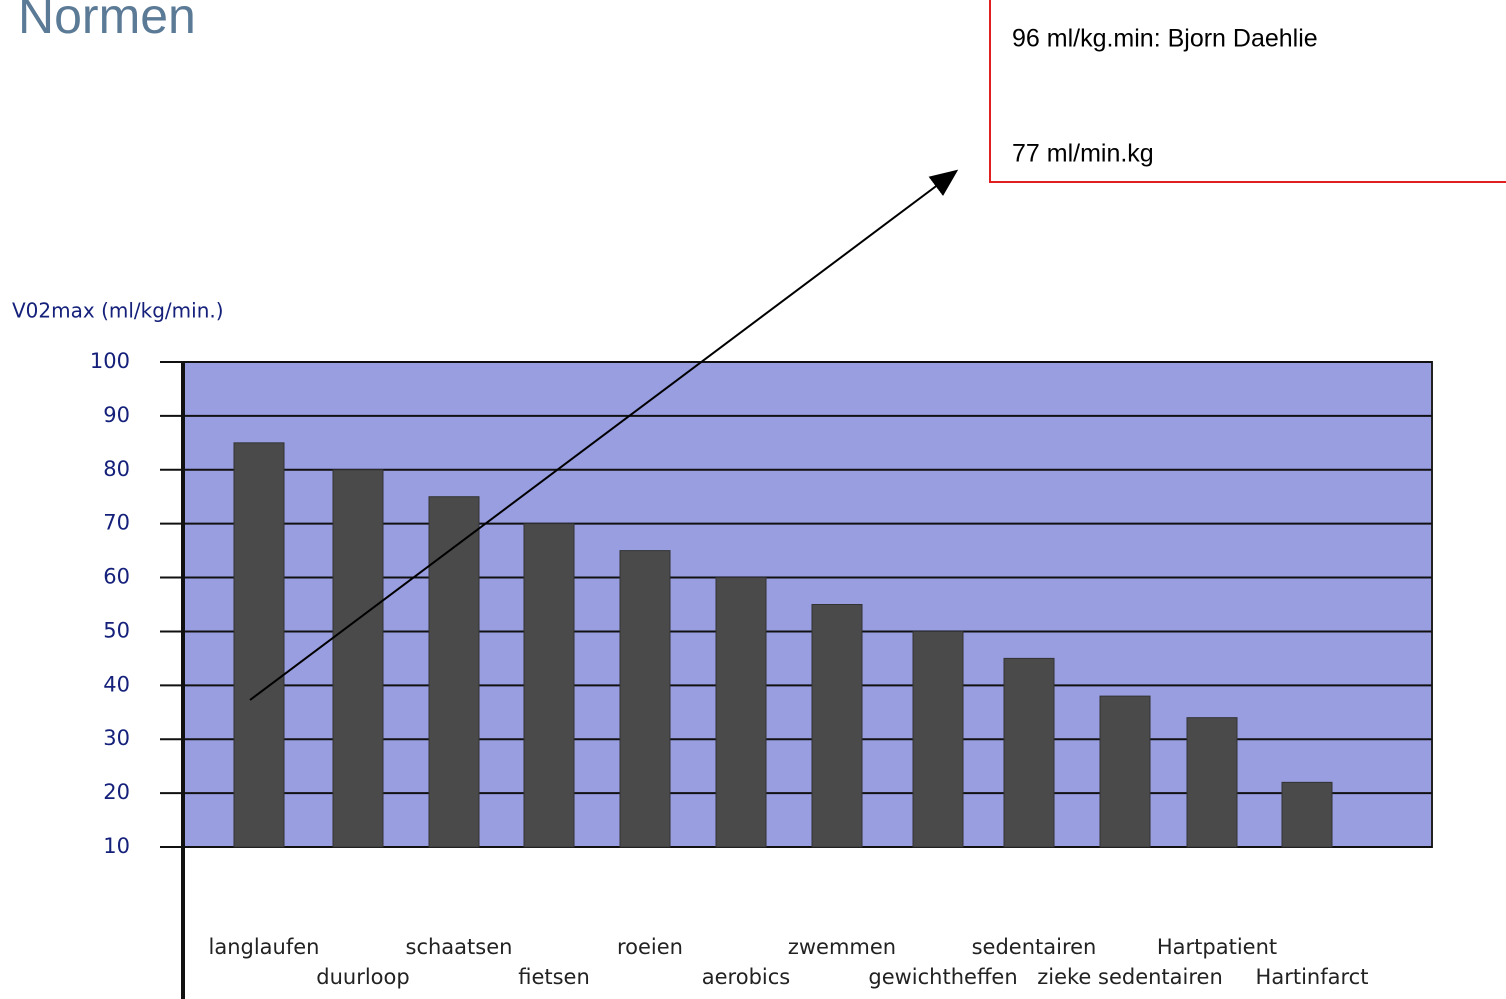 This screenshot has height=999, width=1506. What do you see at coordinates (1034, 947) in the screenshot?
I see `x-tick-label: sedentairen` at bounding box center [1034, 947].